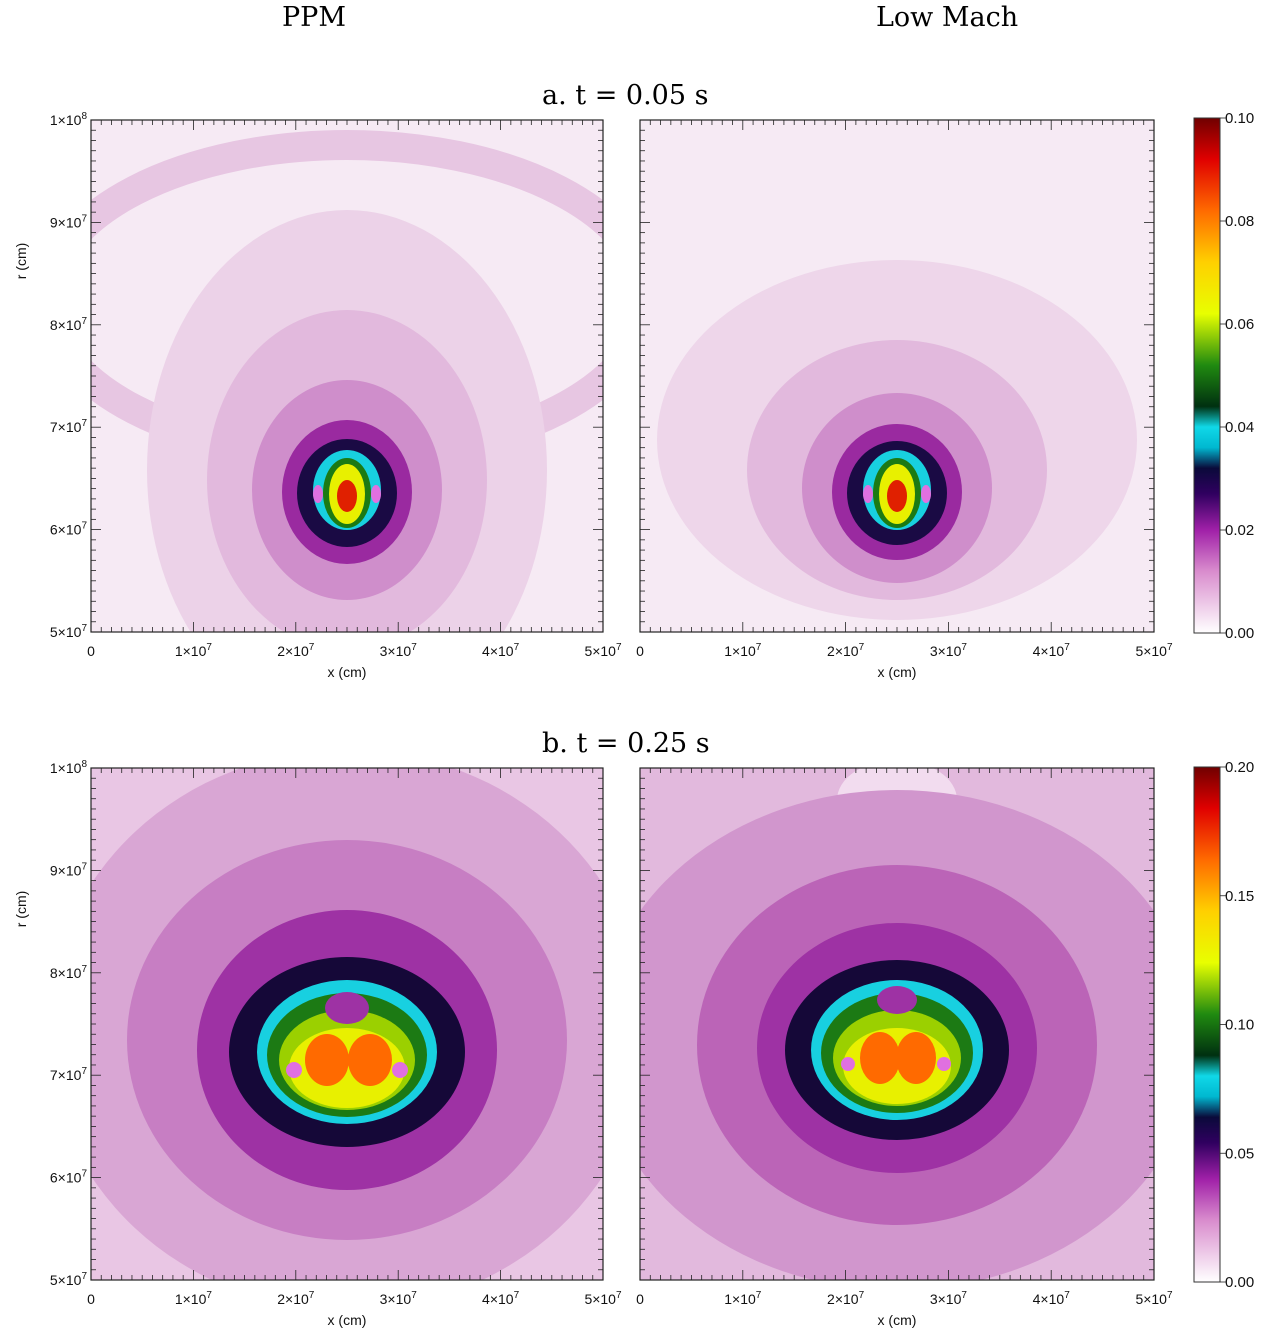  I want to click on x-tick-label-b-low-mach-2: 2×10⁷, so click(846, 1298).